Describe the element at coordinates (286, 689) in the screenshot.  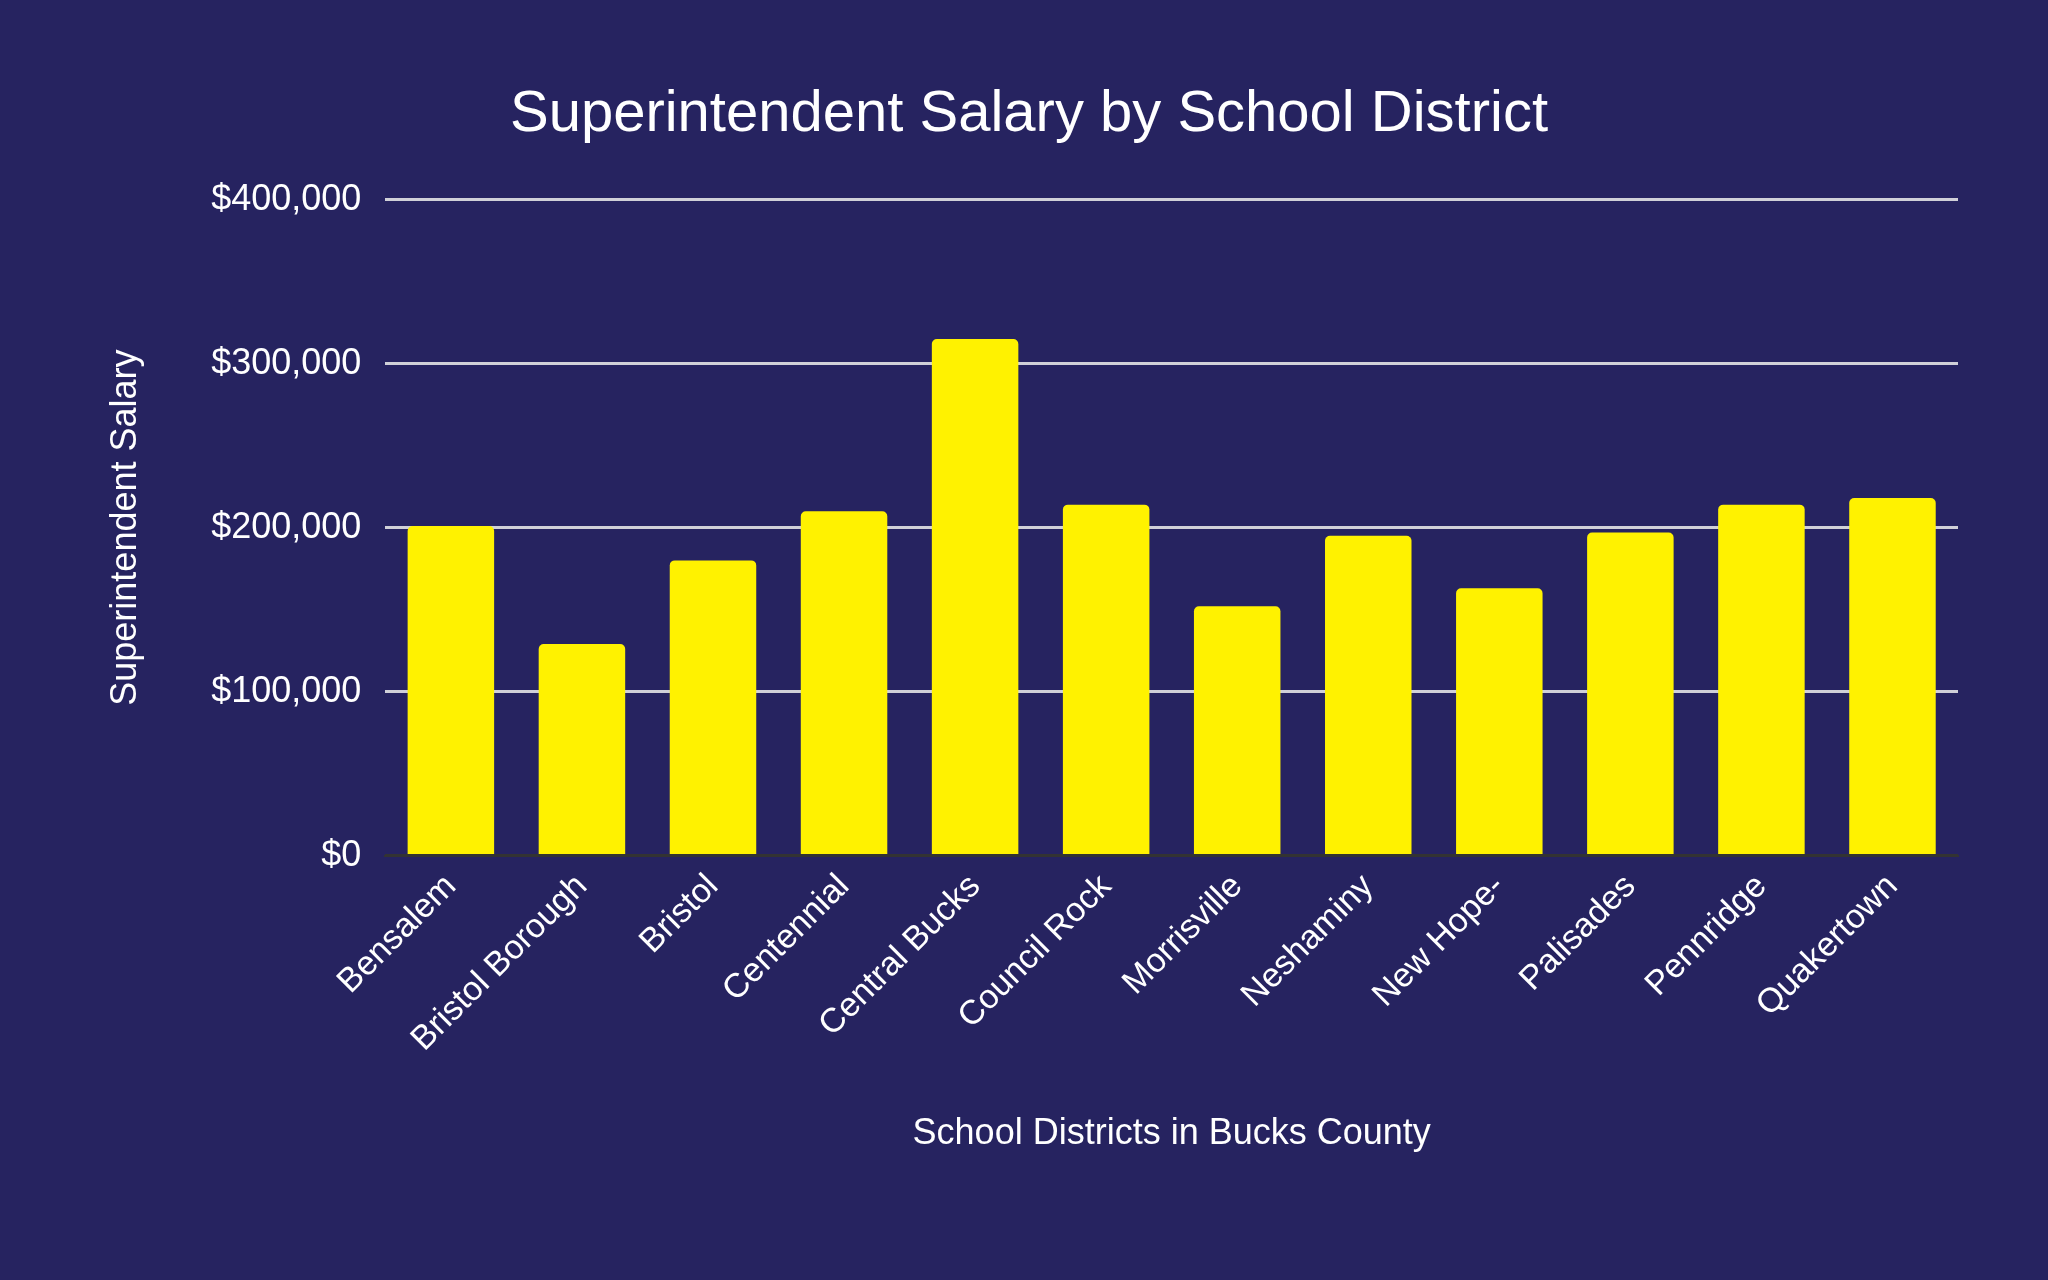
I see `y-tick-label: $100,000` at that location.